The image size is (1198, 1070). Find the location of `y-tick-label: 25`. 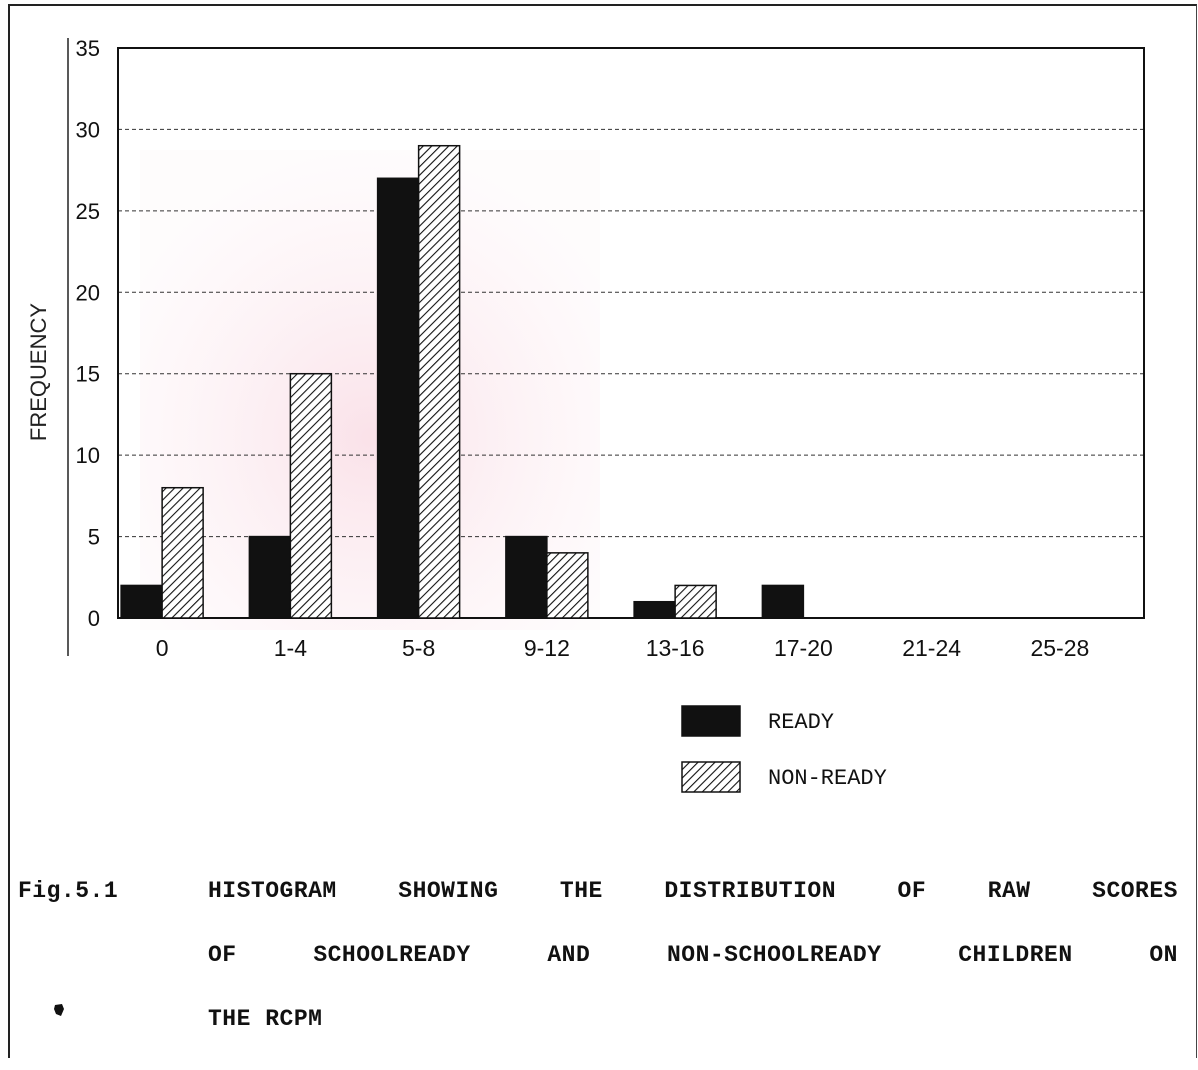

y-tick-label: 25 is located at coordinates (88, 211).